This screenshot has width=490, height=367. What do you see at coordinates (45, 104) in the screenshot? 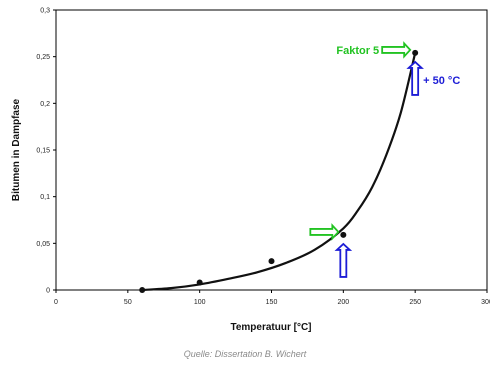
I see `y-tick-label: 0,2` at bounding box center [45, 104].